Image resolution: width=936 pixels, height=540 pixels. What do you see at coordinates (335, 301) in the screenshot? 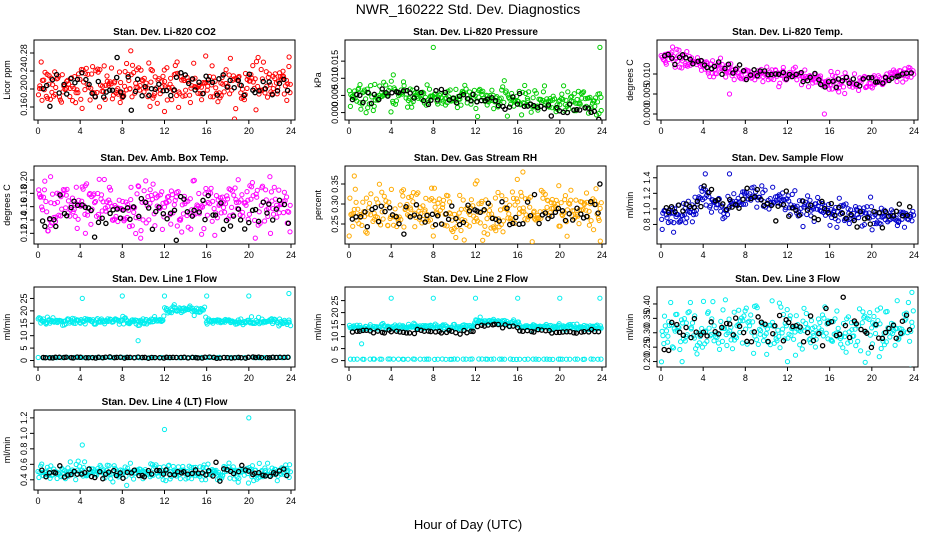
I see `y-tick-label: 25` at bounding box center [335, 301].